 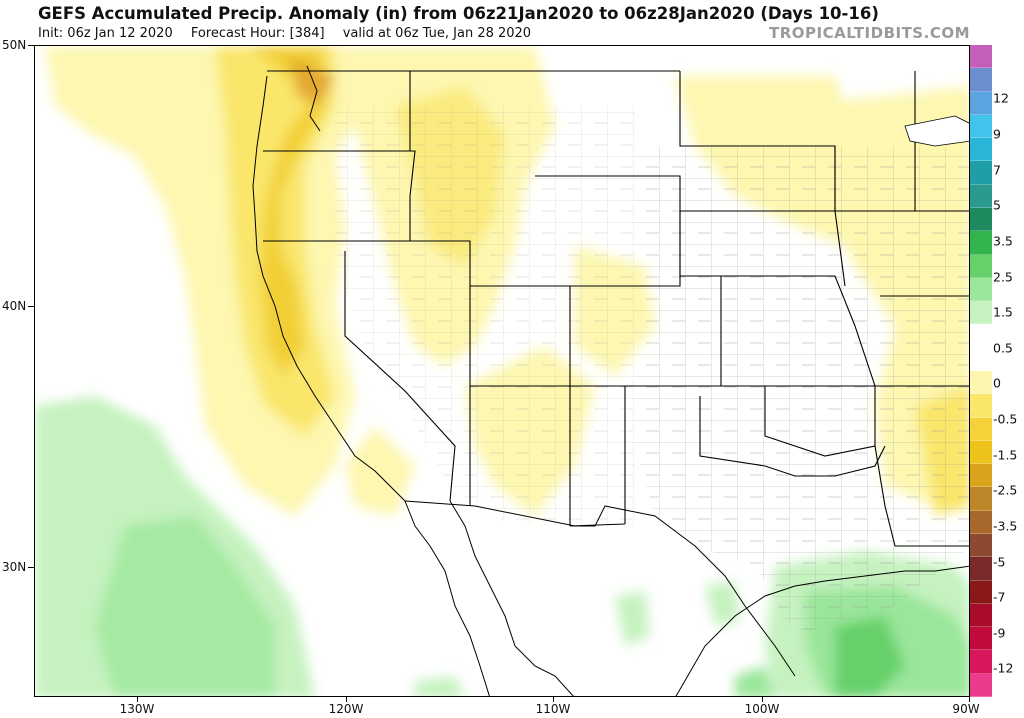 What do you see at coordinates (600, 588) in the screenshot?
I see `us-mexico-border` at bounding box center [600, 588].